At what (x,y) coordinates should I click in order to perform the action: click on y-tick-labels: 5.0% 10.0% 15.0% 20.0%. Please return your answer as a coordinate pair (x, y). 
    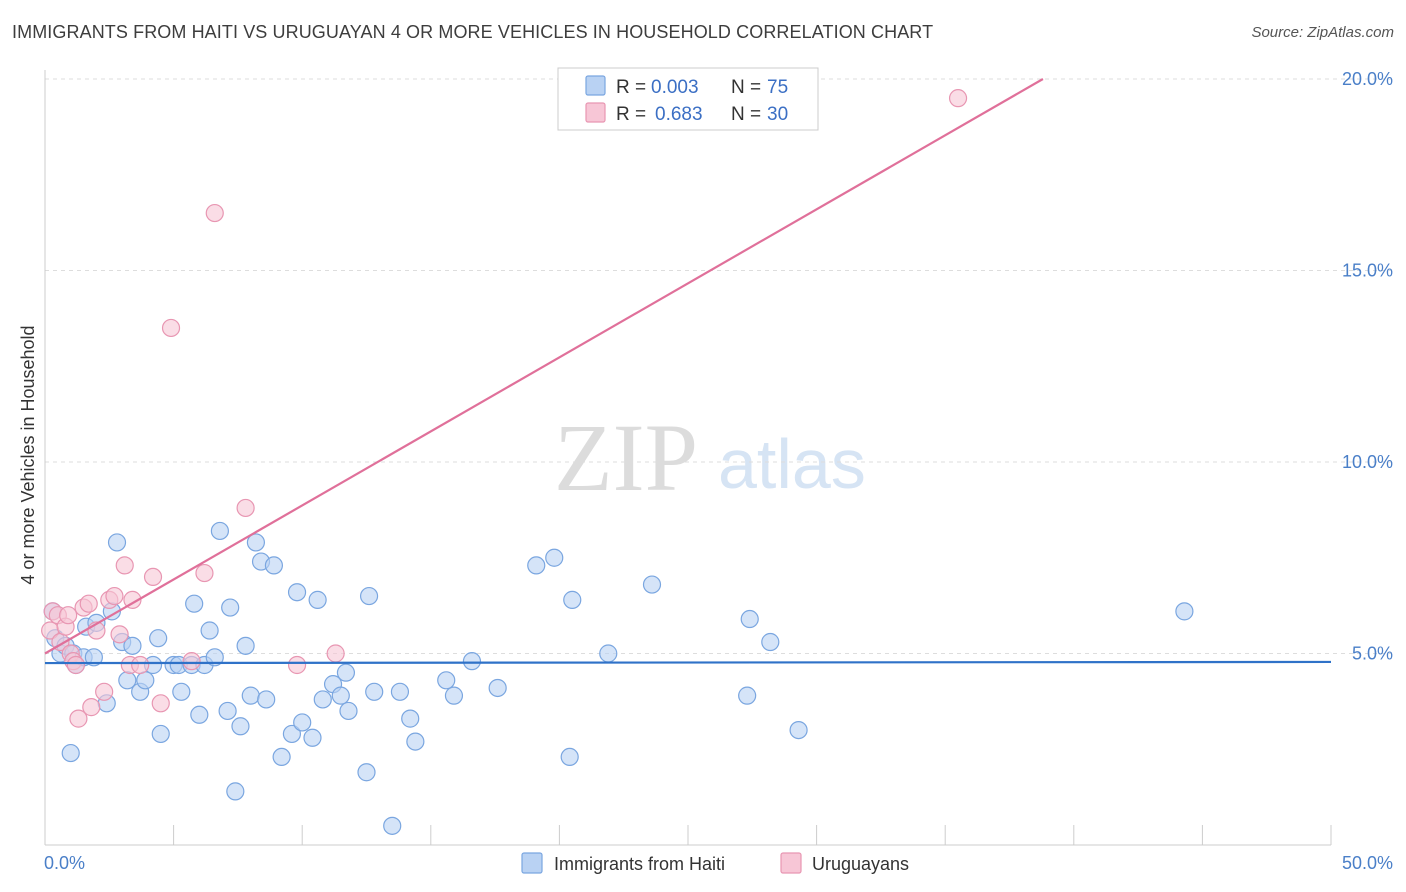
    Looking at the image, I should click on (1367, 366).